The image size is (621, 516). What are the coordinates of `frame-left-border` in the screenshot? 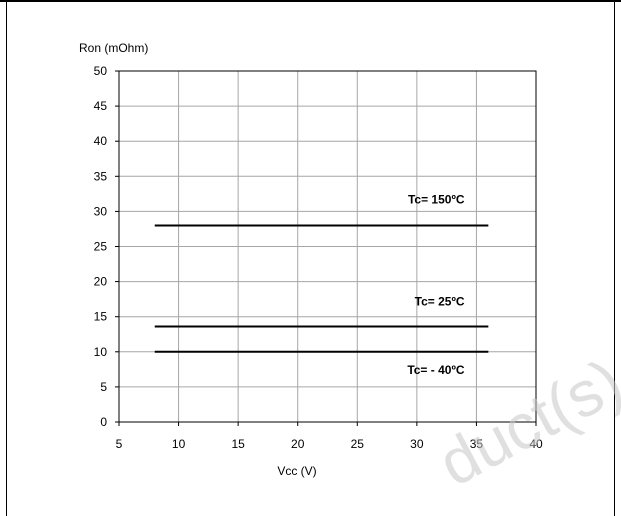 It's located at (6, 258).